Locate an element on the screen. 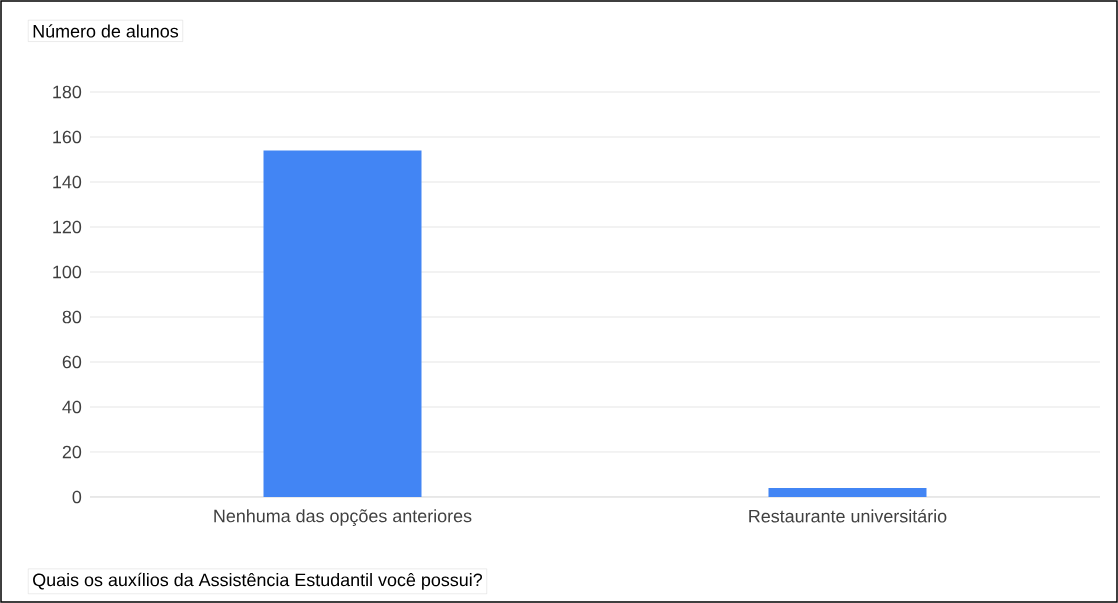 The width and height of the screenshot is (1118, 603). y-tick-label: 80 is located at coordinates (72, 317).